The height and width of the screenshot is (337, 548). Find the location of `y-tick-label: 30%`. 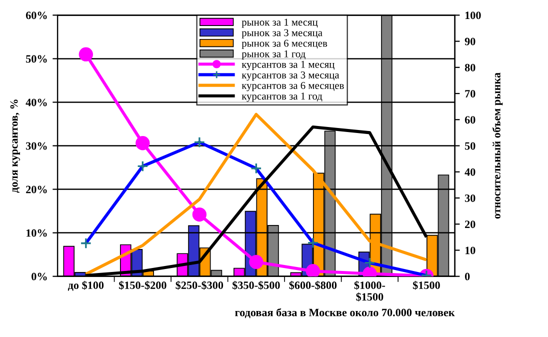

y-tick-label: 30% is located at coordinates (36, 146).